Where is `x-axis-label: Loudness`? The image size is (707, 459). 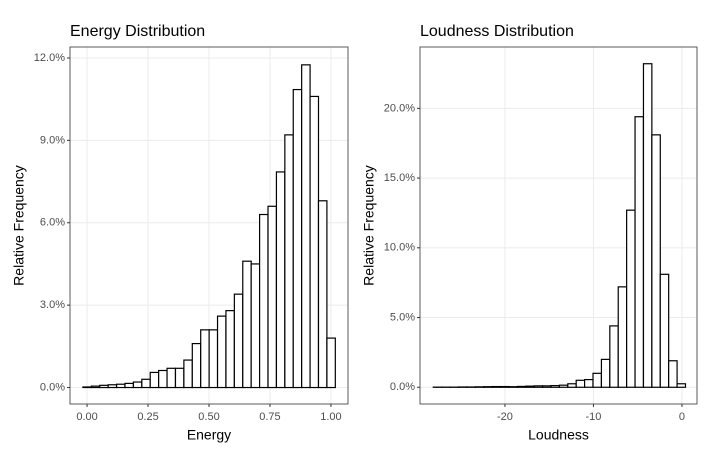
x-axis-label: Loudness is located at coordinates (558, 435).